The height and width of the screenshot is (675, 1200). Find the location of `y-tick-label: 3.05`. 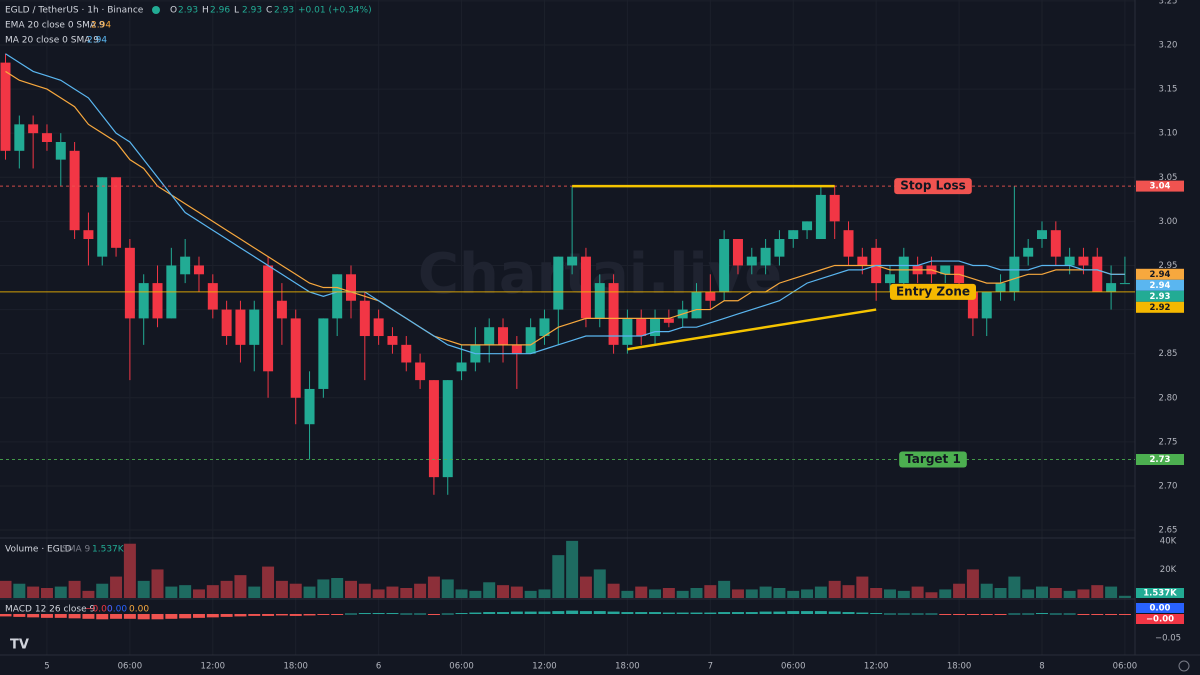

y-tick-label: 3.05 is located at coordinates (1168, 178).